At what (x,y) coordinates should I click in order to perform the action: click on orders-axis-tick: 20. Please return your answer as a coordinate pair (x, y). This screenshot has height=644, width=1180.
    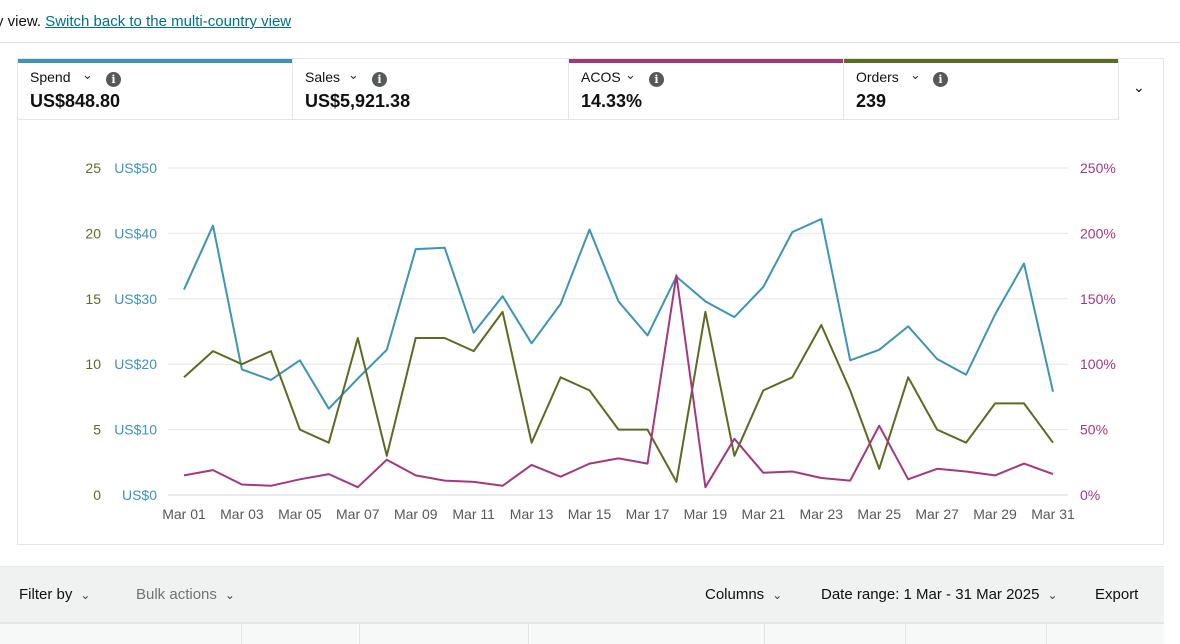
    Looking at the image, I should click on (93, 233).